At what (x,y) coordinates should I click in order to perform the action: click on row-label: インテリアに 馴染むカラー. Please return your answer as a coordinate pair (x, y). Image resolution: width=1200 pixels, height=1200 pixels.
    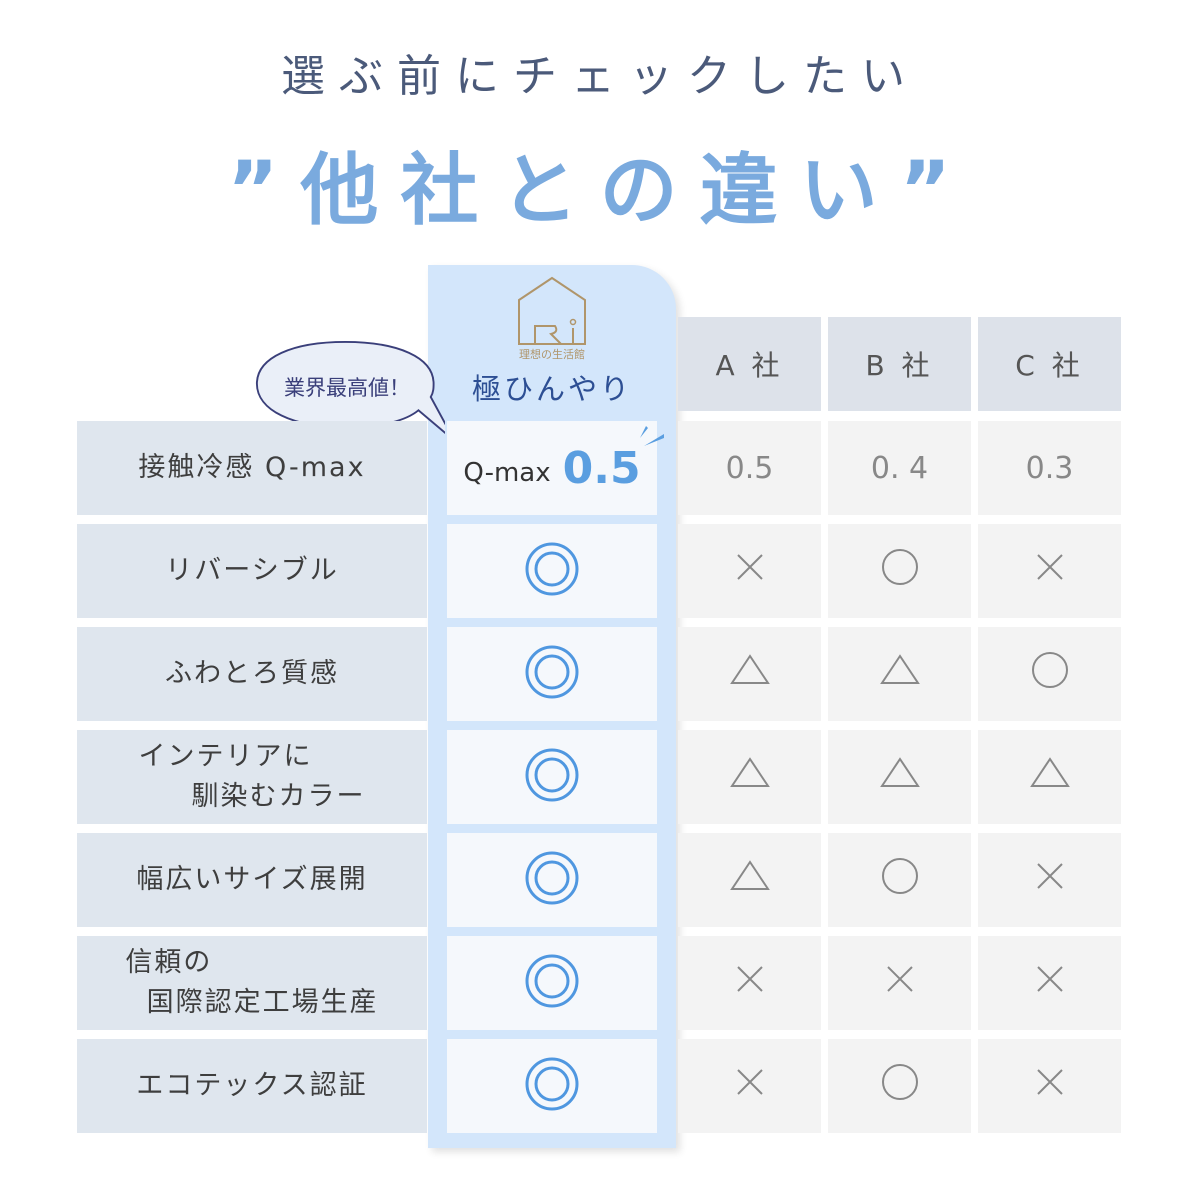
    Looking at the image, I should click on (252, 777).